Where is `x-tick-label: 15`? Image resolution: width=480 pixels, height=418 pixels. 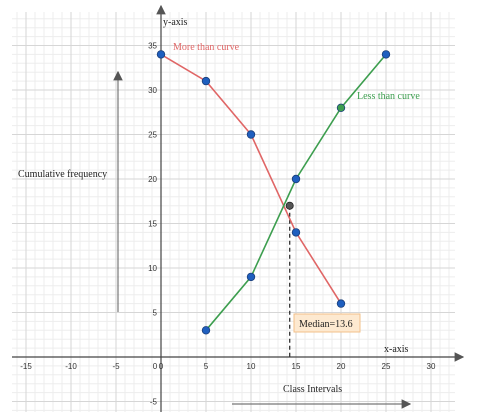 x-tick-label: 15 is located at coordinates (296, 366).